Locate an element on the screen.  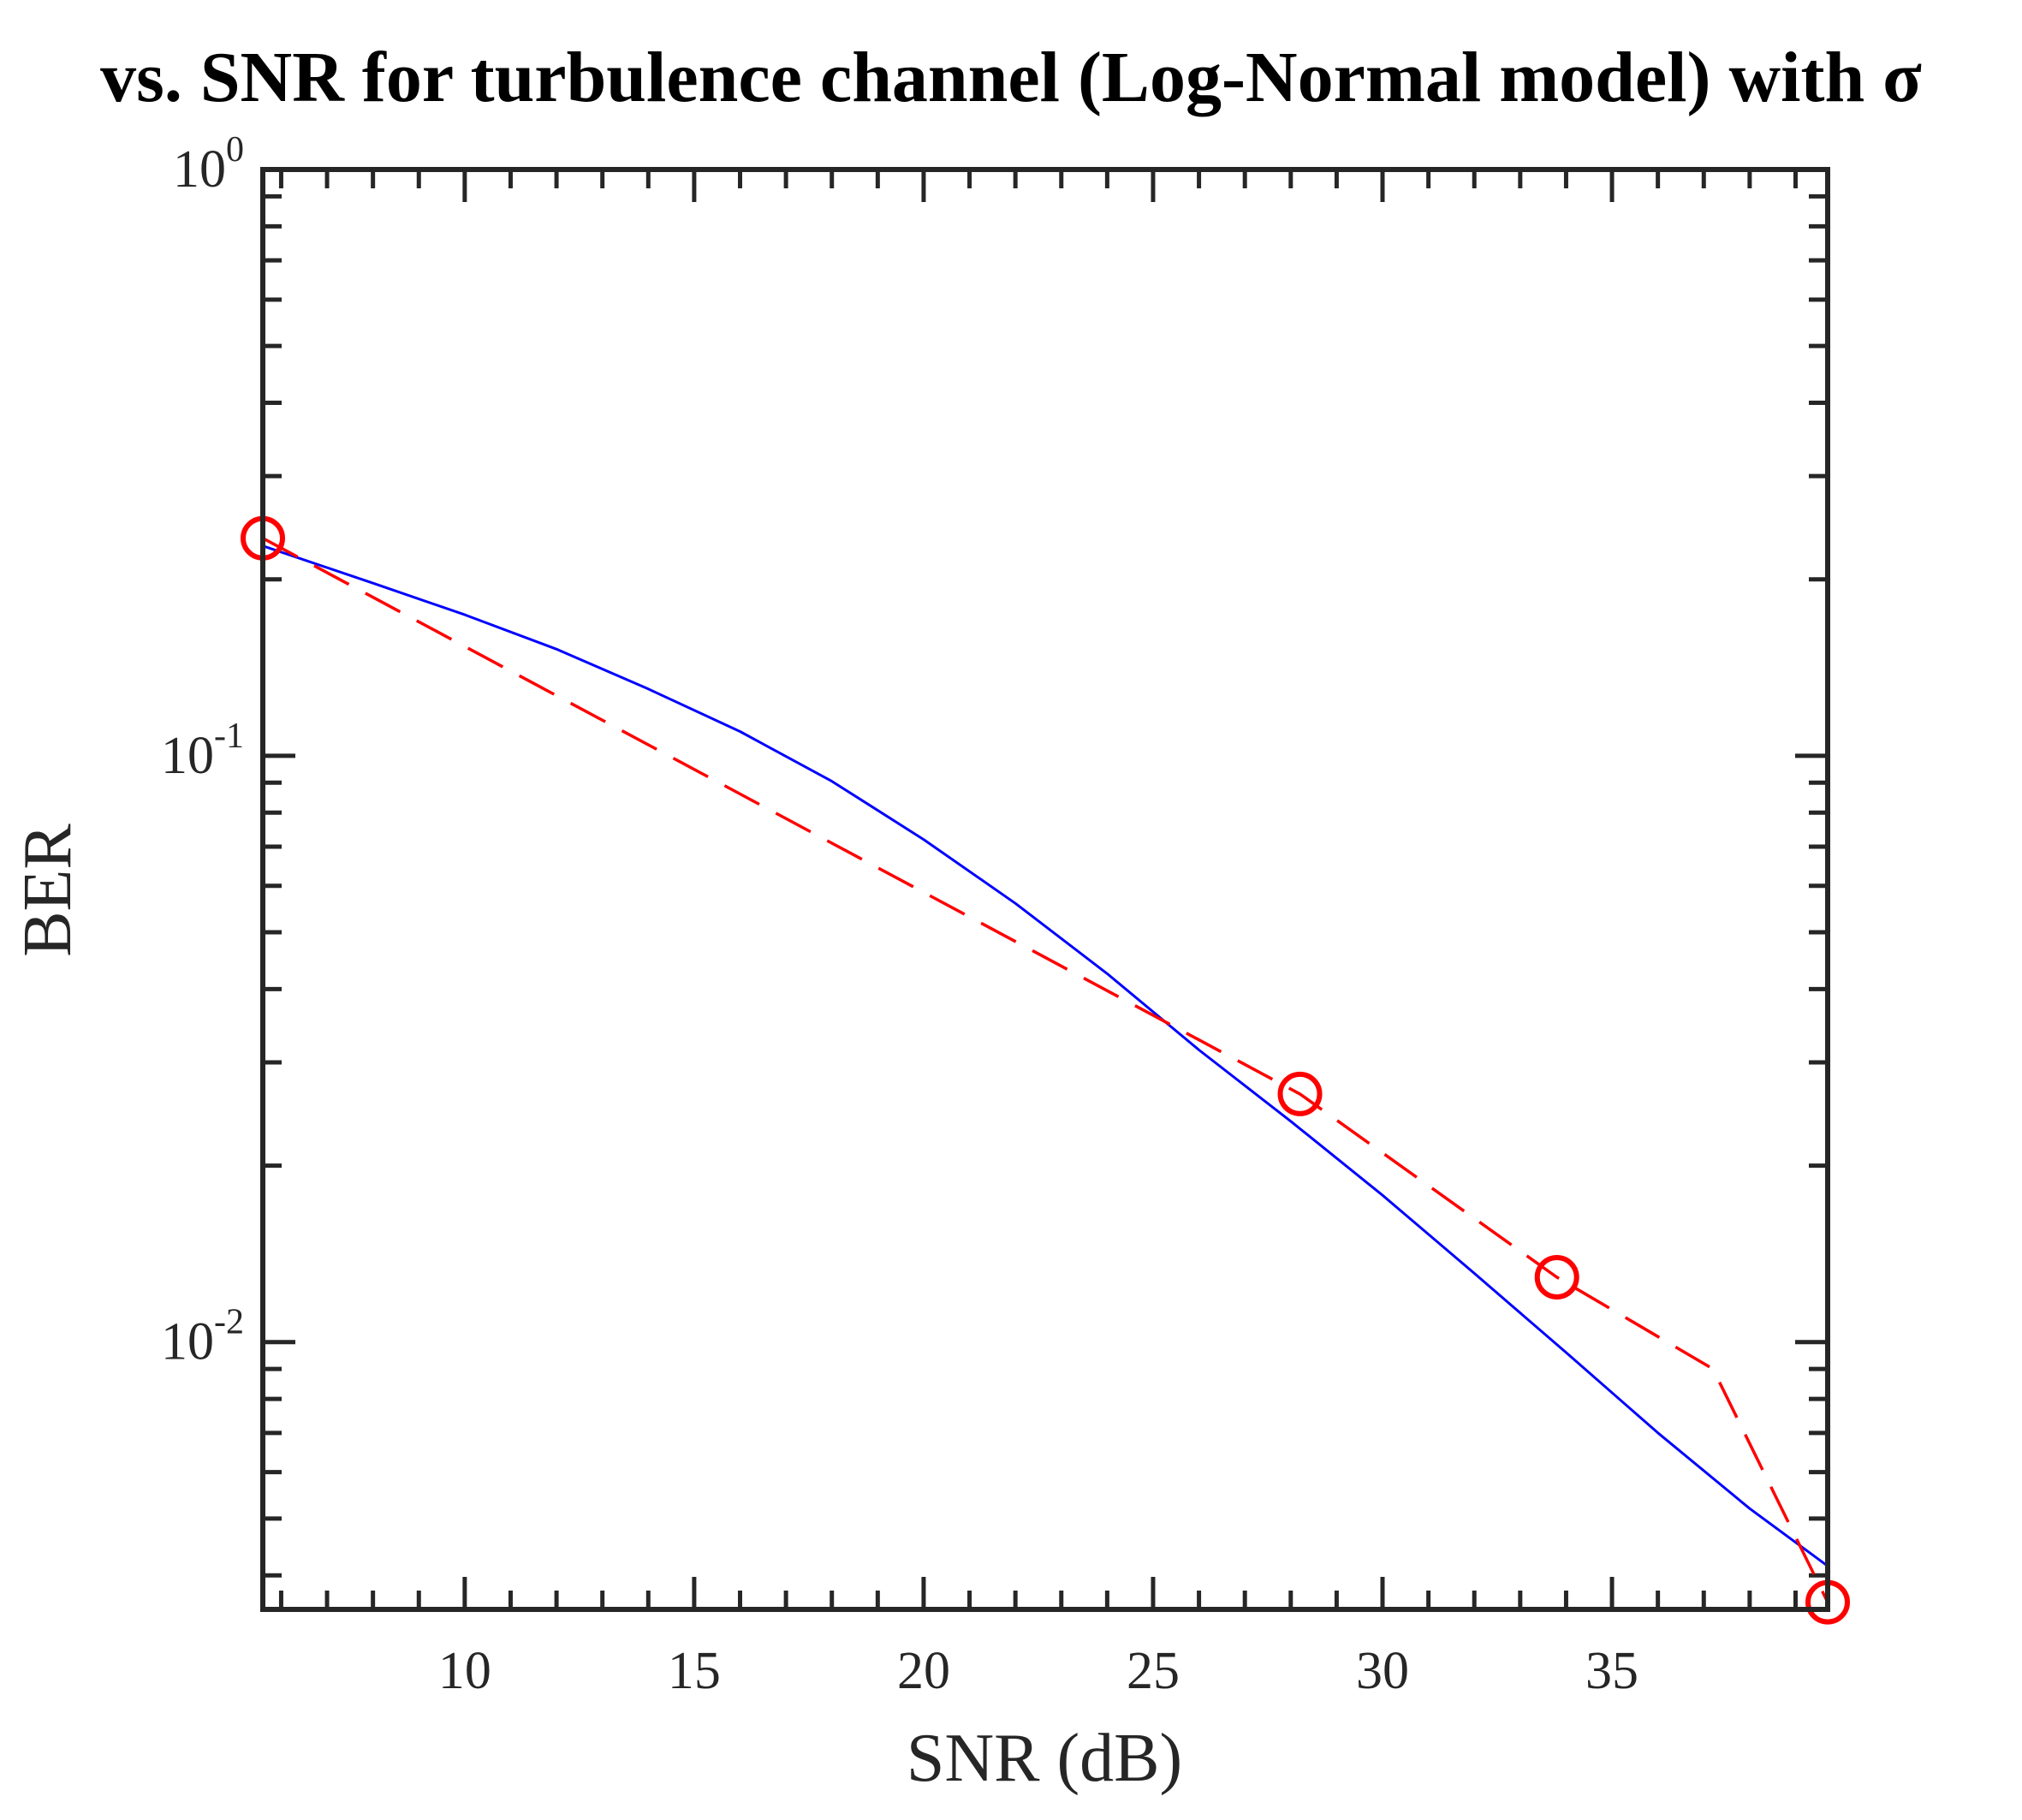
x-tick-label: 20 is located at coordinates (923, 1671).